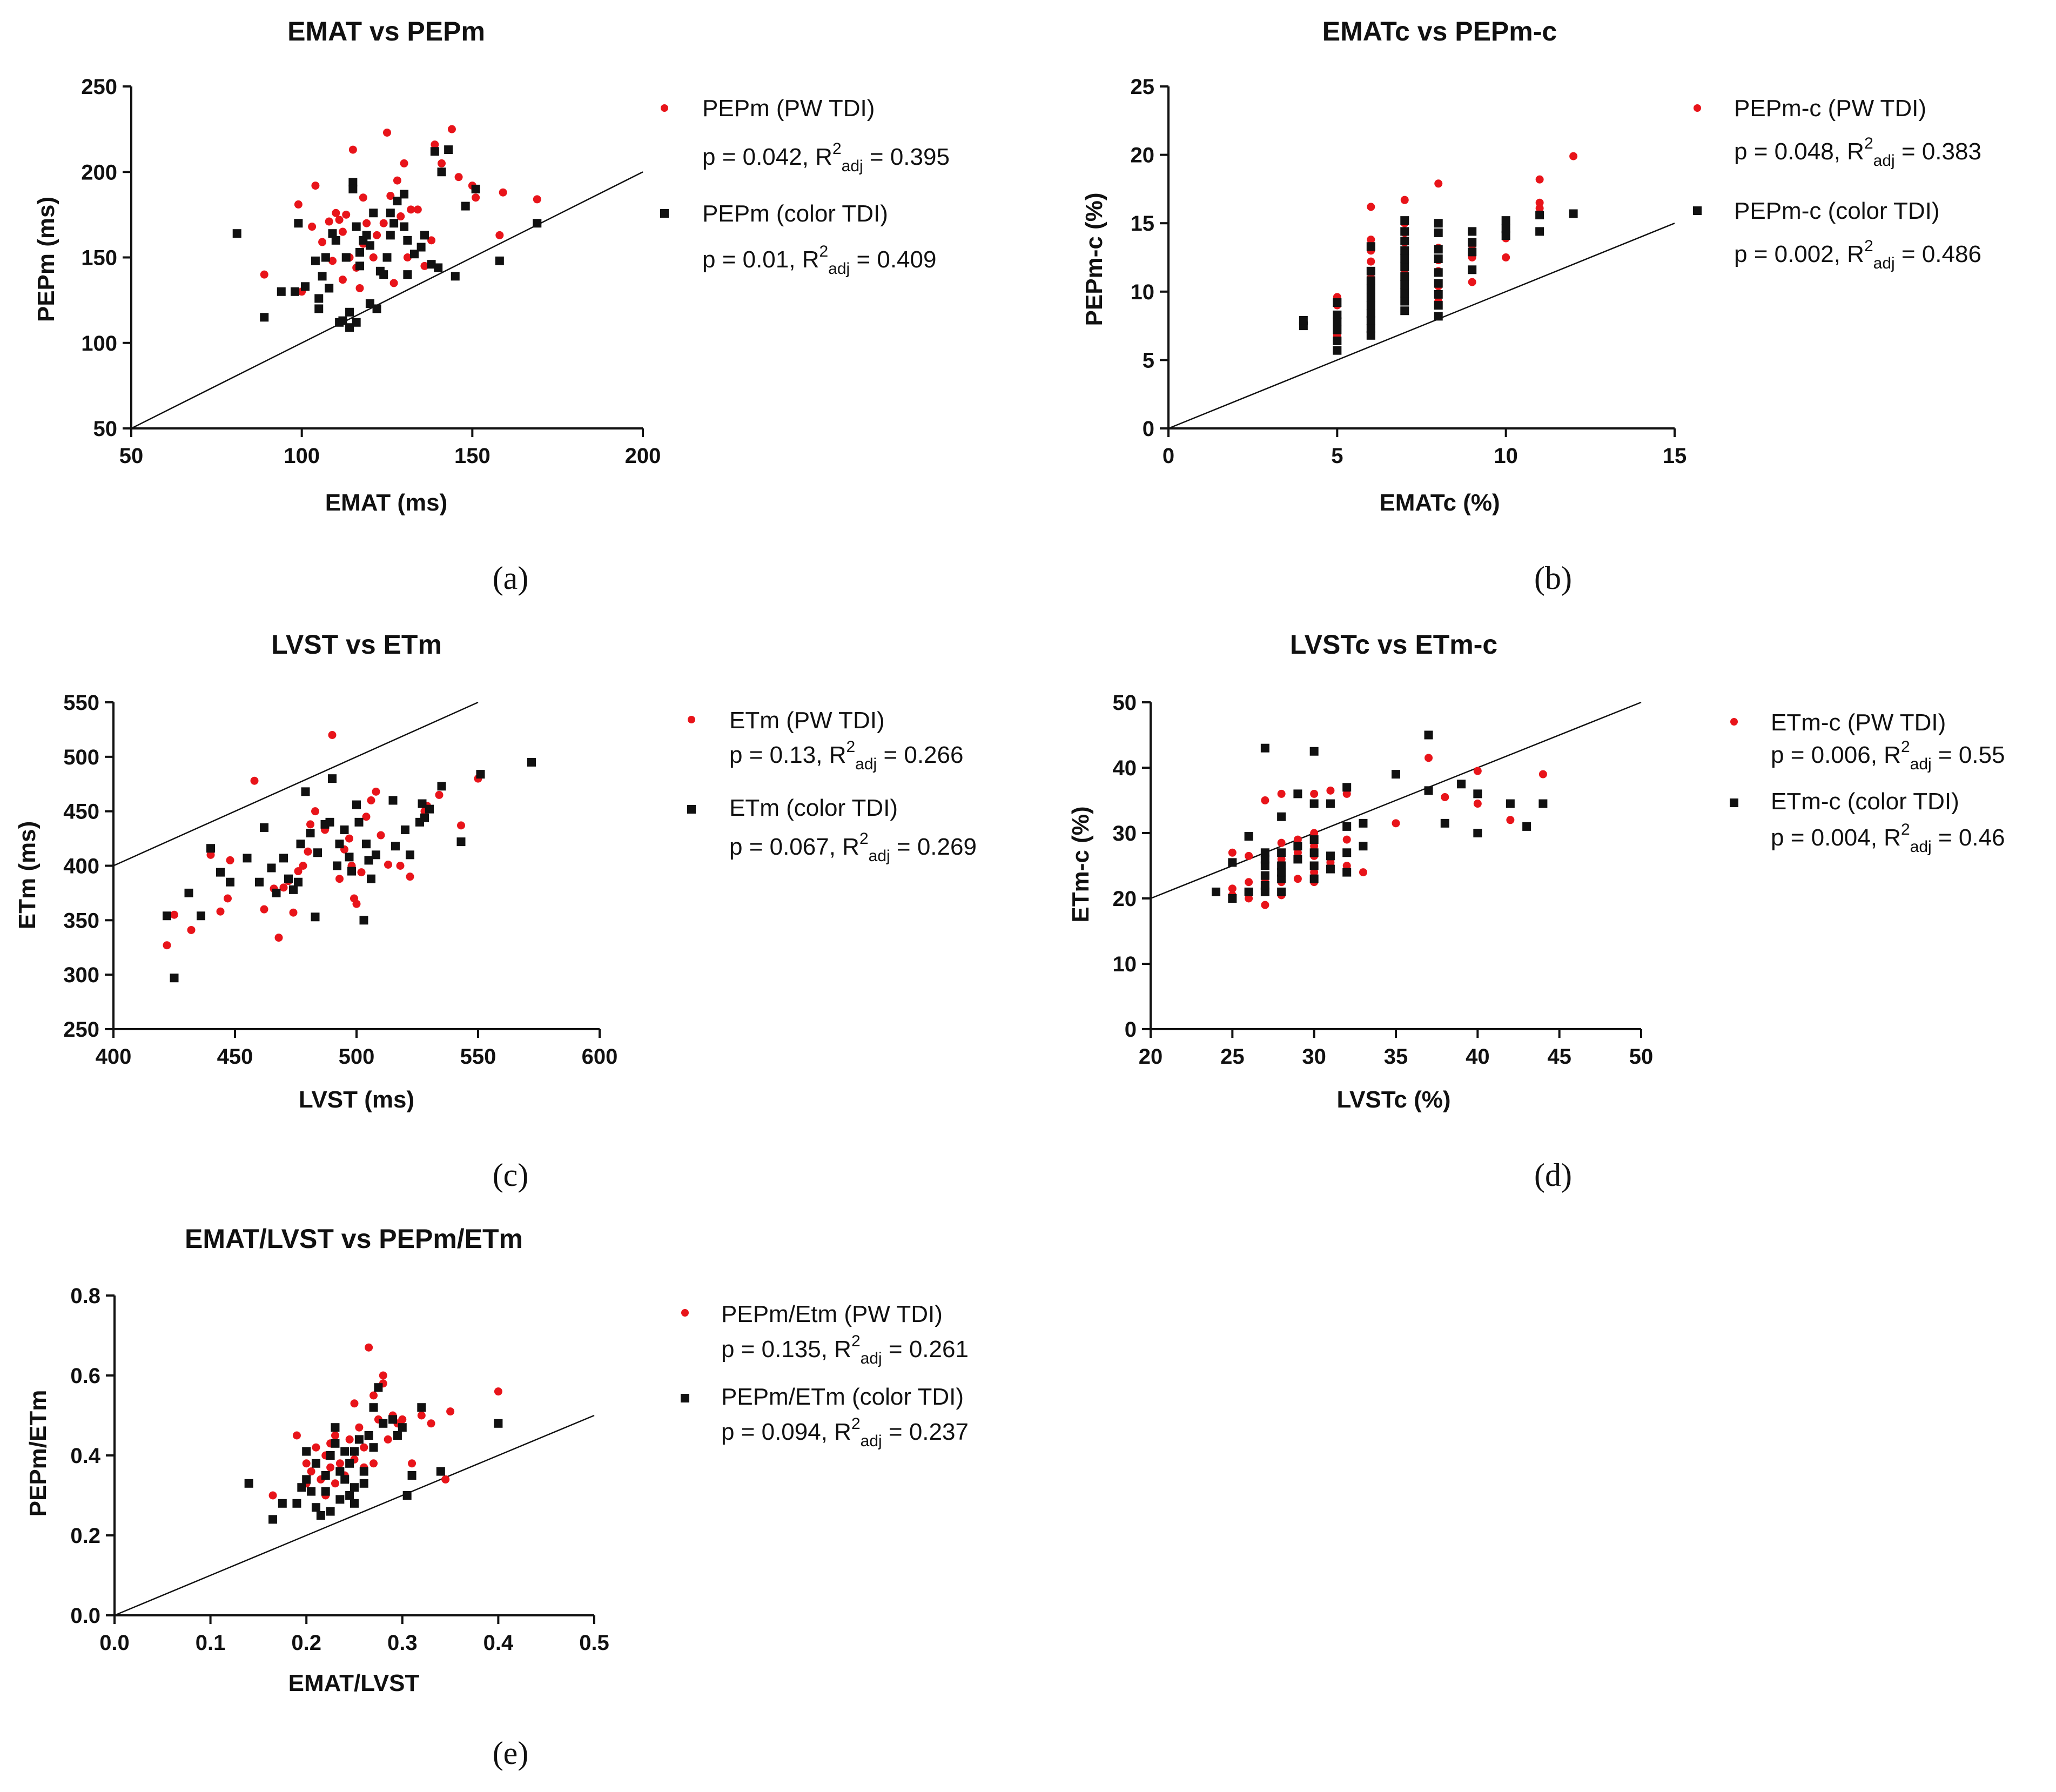 The width and height of the screenshot is (2056, 1792). What do you see at coordinates (1143, 155) in the screenshot?
I see `panel-b-y-tick-label: 20` at bounding box center [1143, 155].